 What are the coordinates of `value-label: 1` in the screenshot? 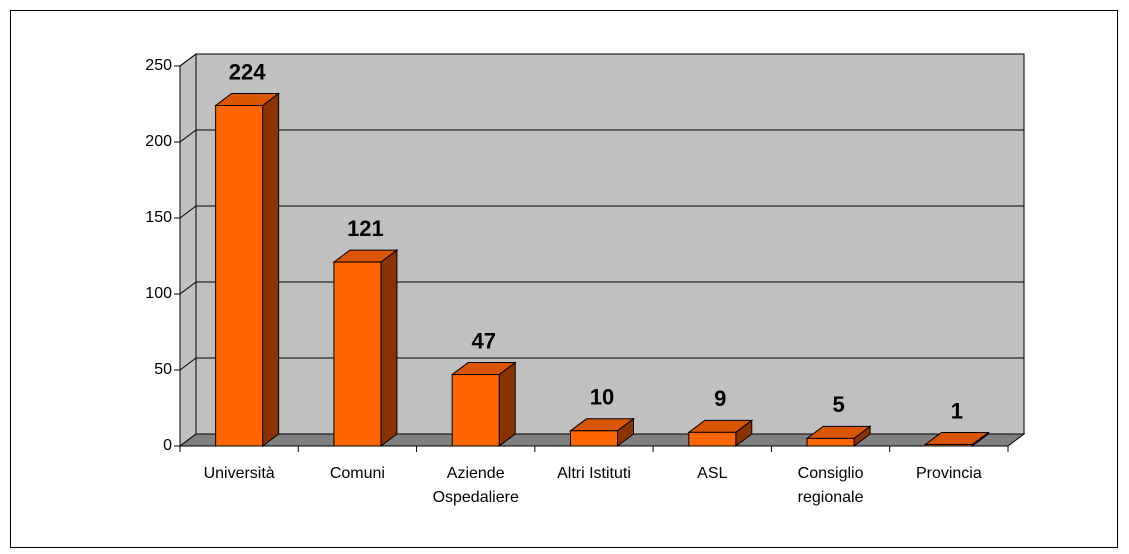 It's located at (957, 410).